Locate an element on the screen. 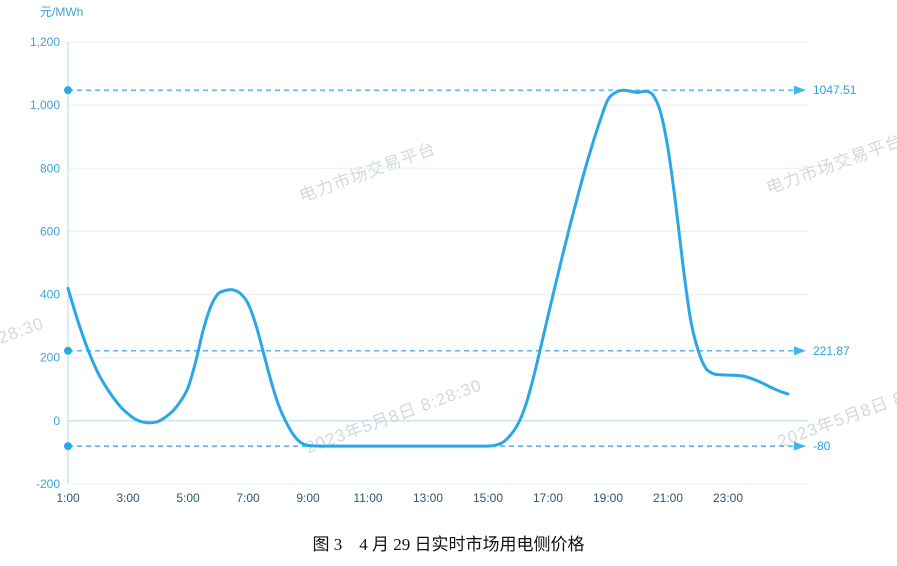  y-tick-label: 1,200 is located at coordinates (45, 42).